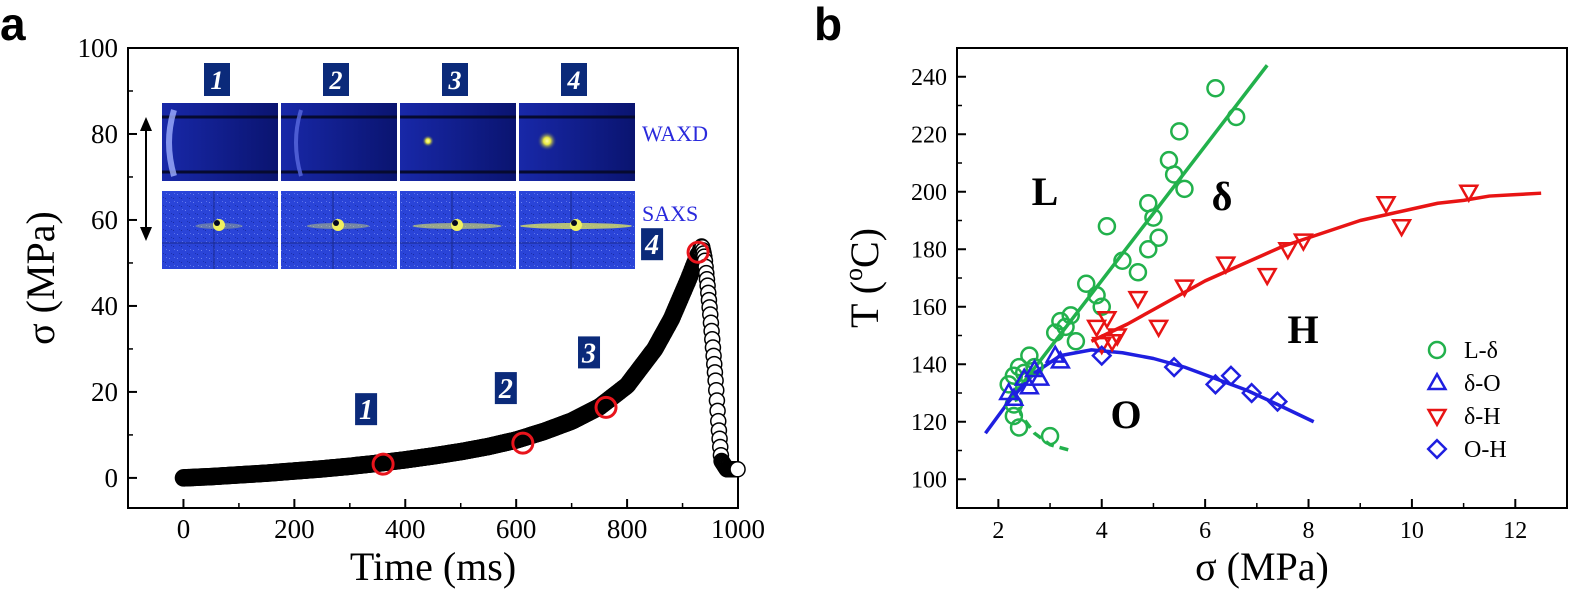  I want to click on panel-a-xlabel: Time (ms), so click(433, 566).